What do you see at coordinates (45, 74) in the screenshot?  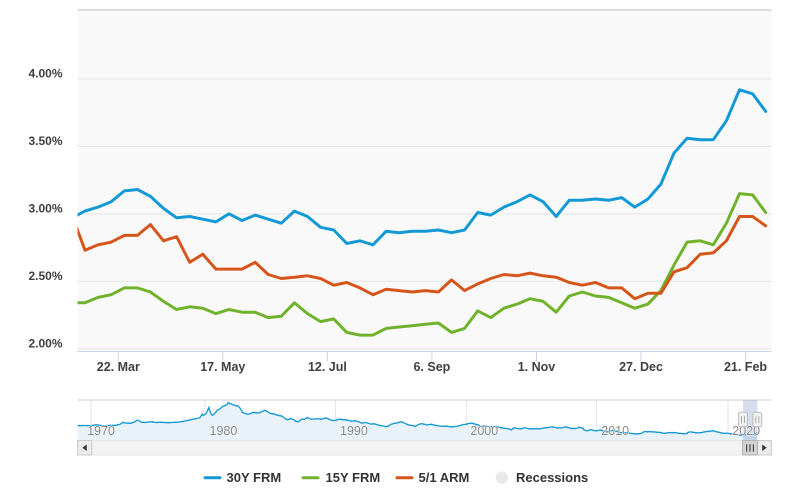 I see `svg-text: 4.00%` at bounding box center [45, 74].